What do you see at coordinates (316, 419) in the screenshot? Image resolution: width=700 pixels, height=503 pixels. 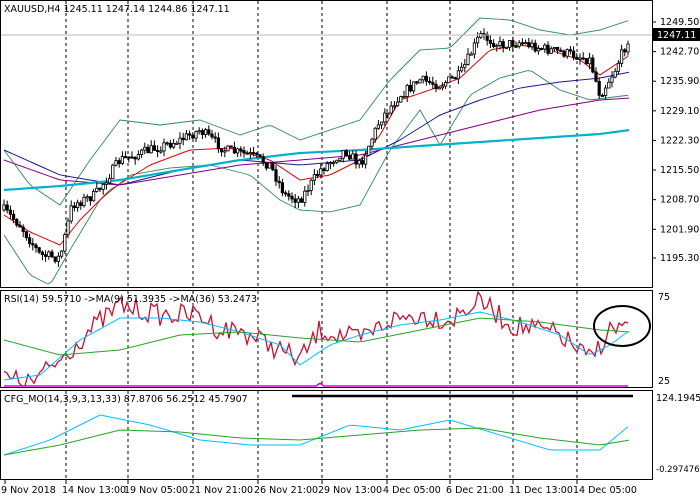 I see `cfg-lines` at bounding box center [316, 419].